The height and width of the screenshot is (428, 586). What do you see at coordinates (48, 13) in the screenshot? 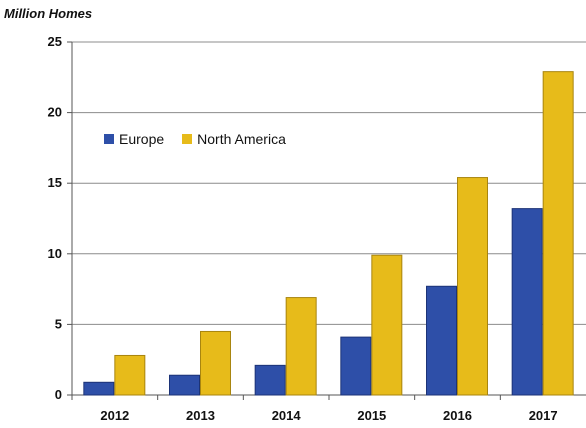
I see `y-axis-title: Million Homes` at bounding box center [48, 13].